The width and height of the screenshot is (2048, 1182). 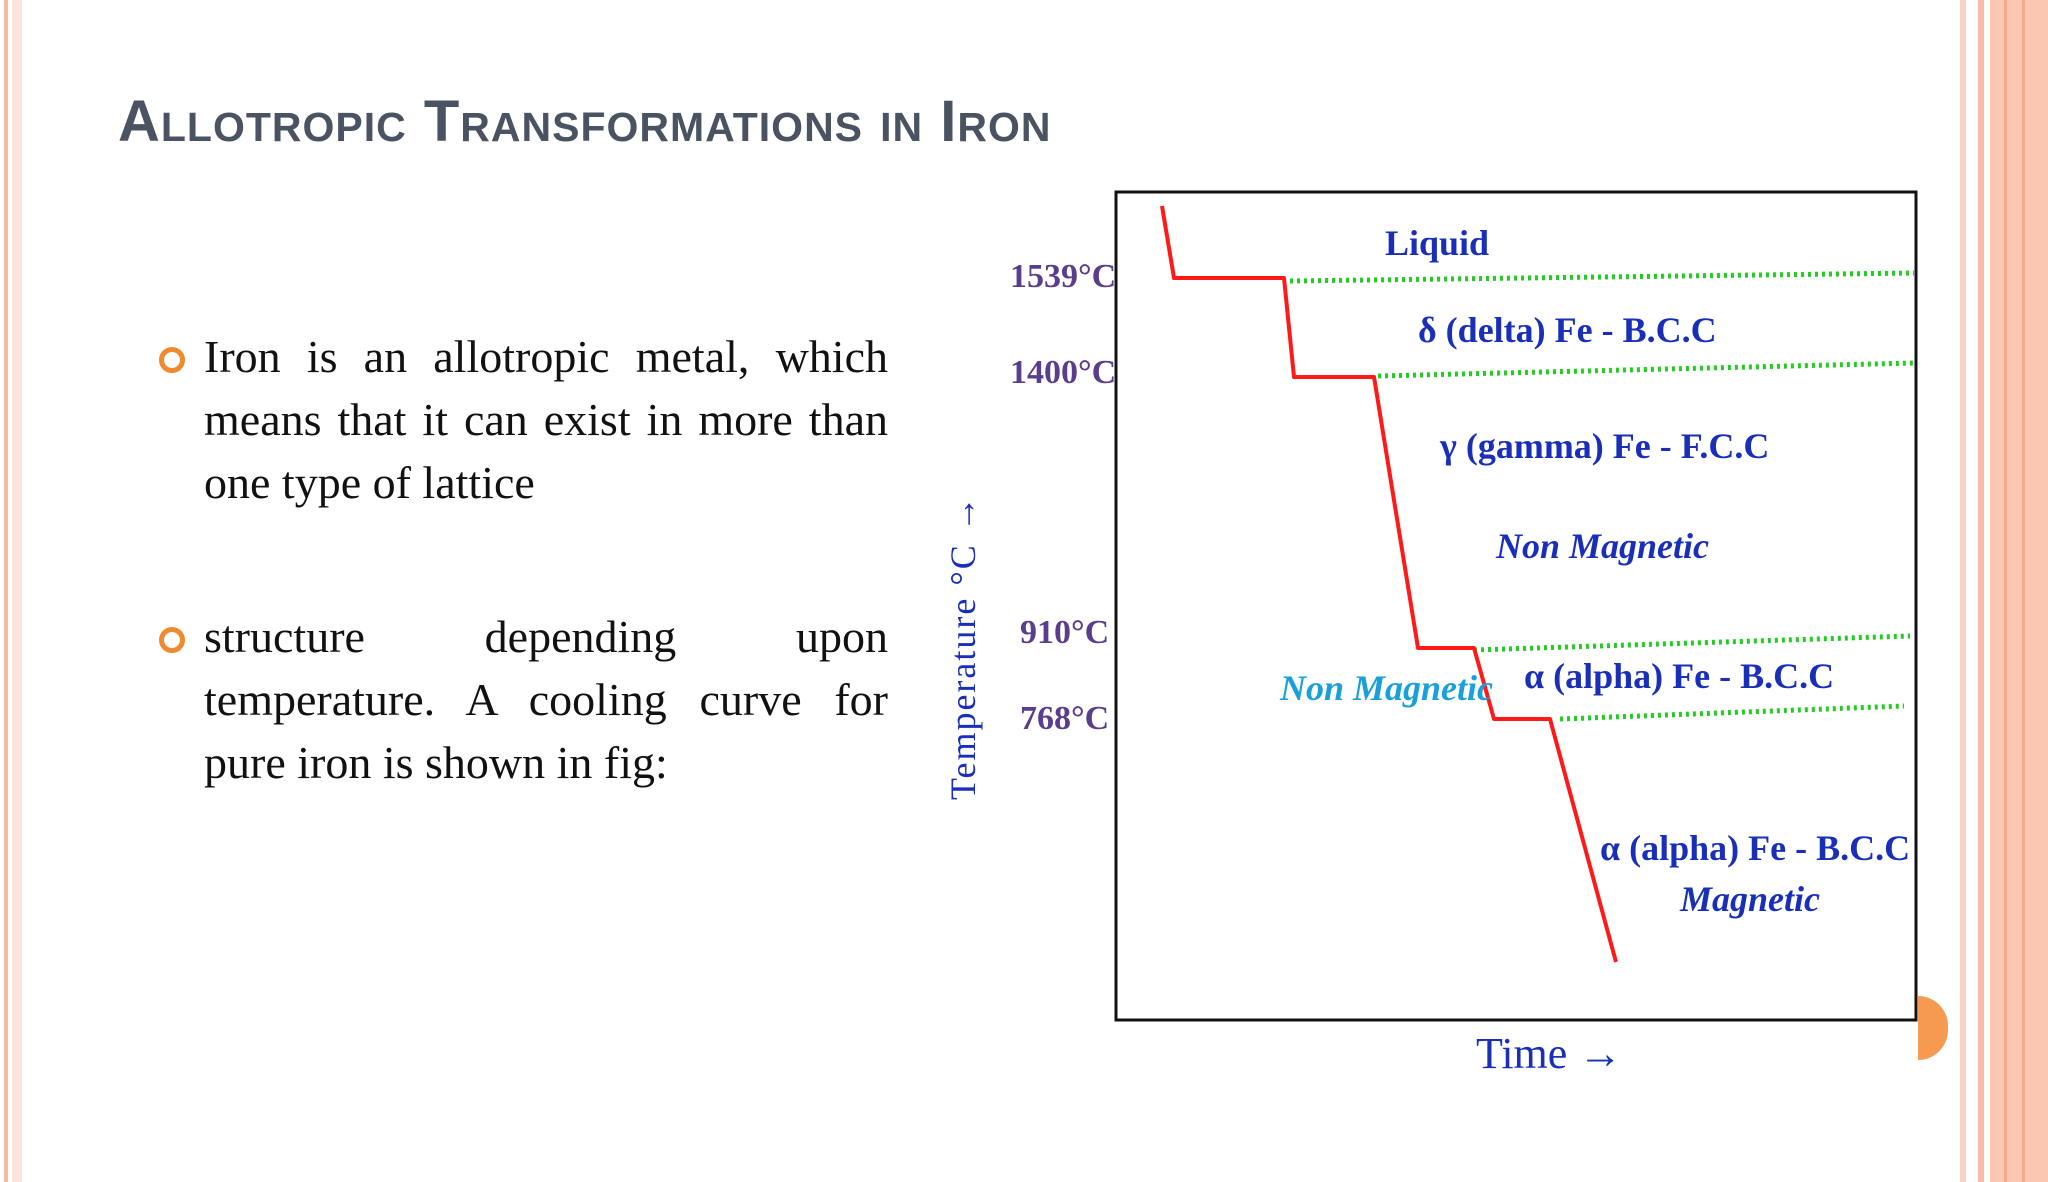 What do you see at coordinates (1602, 546) in the screenshot?
I see `region-label-gamma-magnetism: Non Magnetic` at bounding box center [1602, 546].